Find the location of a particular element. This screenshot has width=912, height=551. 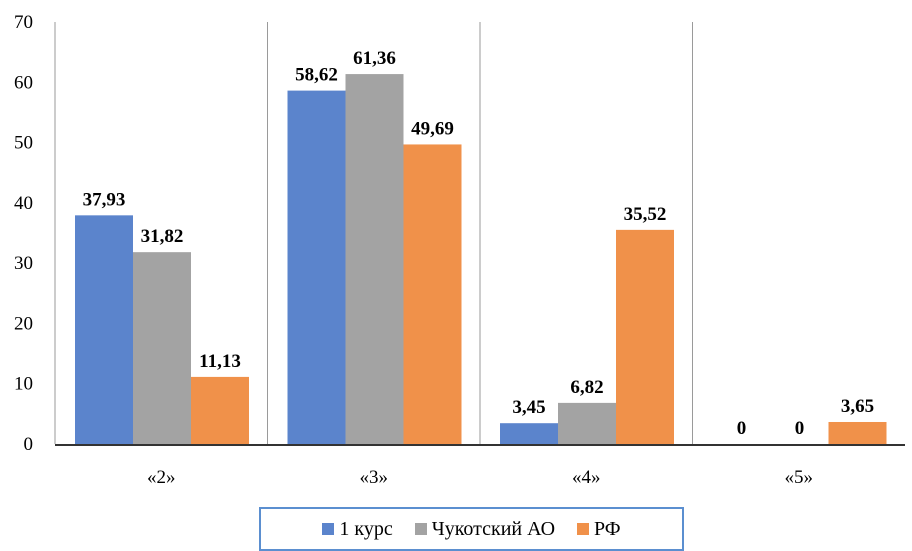

x-tick-label: «5» is located at coordinates (799, 477).